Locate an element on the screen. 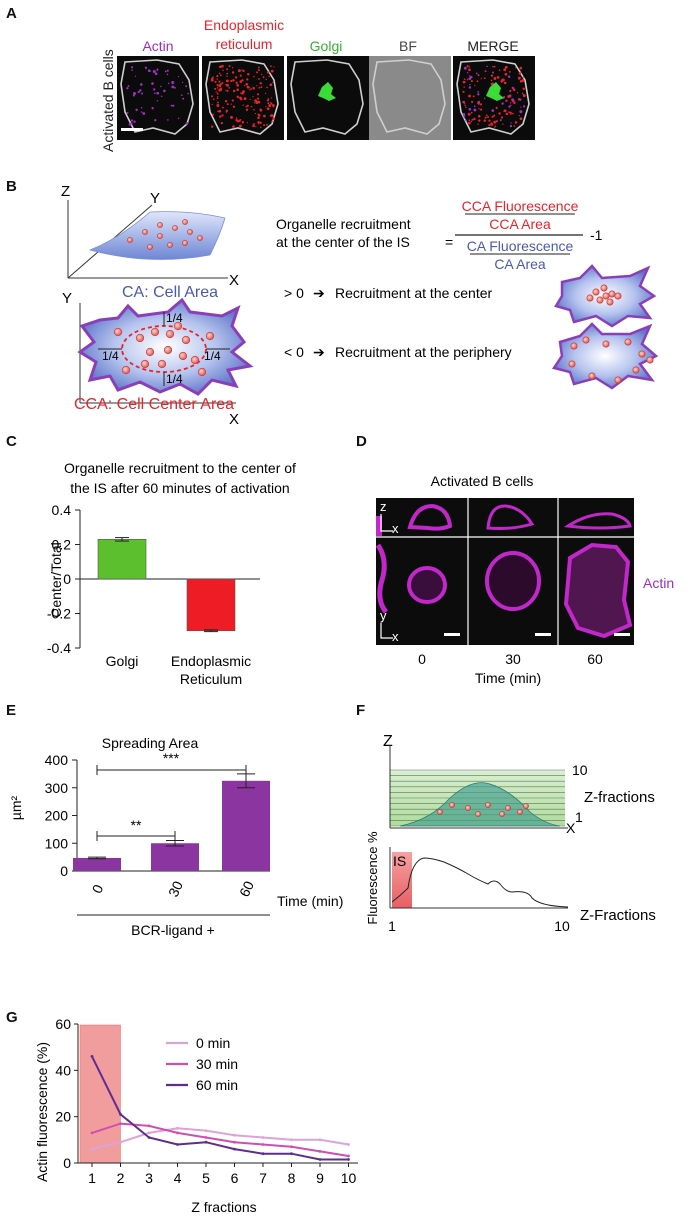  gt-text: Recruitment at the center is located at coordinates (414, 293).